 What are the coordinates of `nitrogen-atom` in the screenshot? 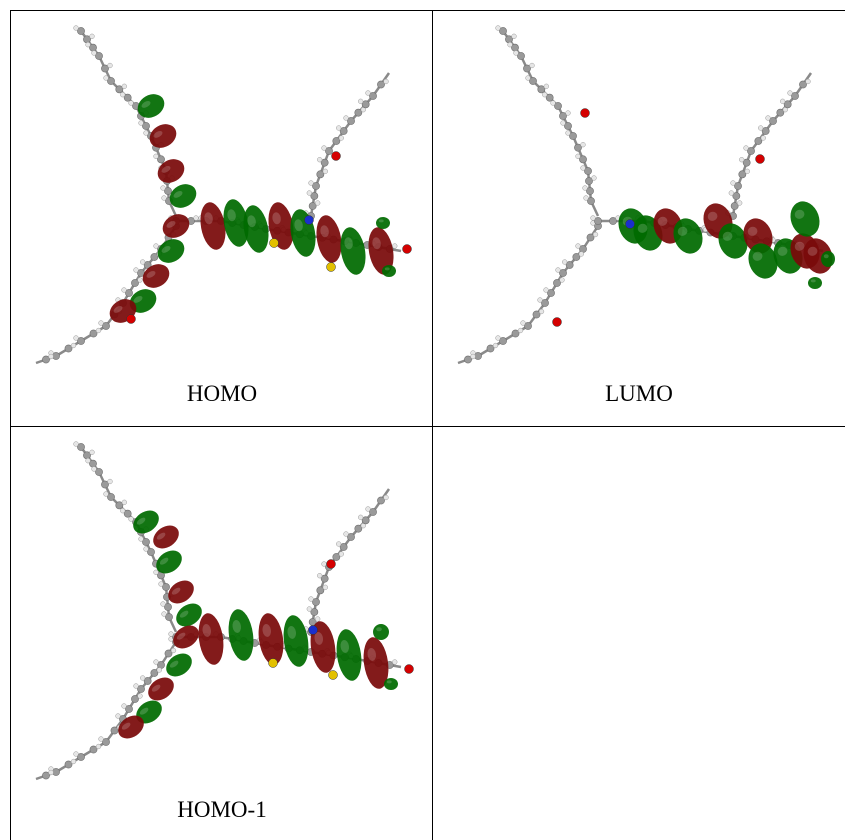 It's located at (309, 220).